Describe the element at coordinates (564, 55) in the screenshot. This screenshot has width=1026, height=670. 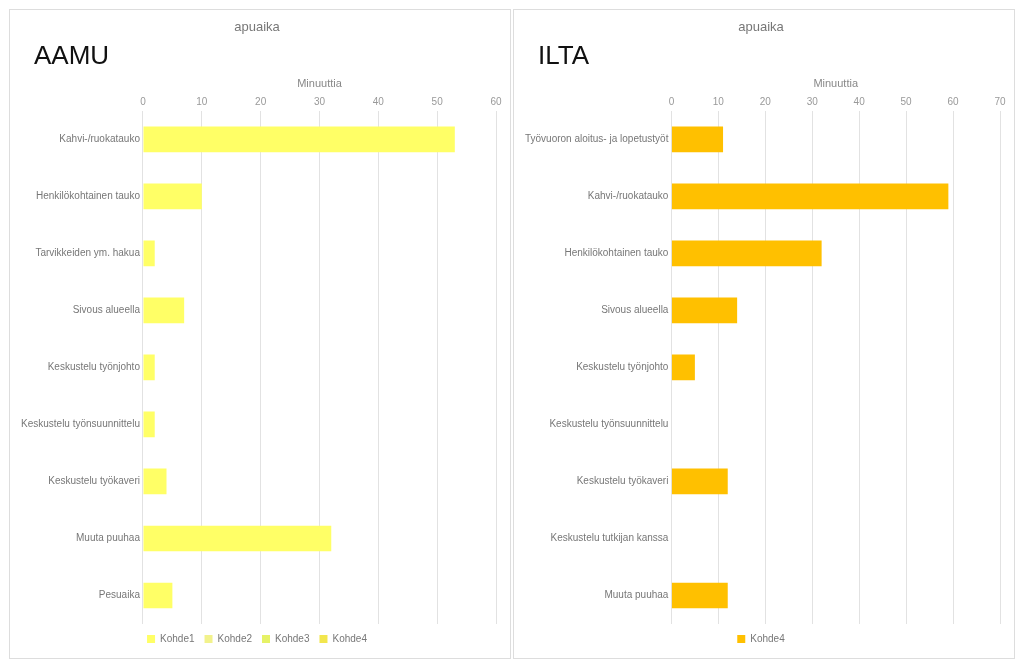
I see `text: ILTA` at that location.